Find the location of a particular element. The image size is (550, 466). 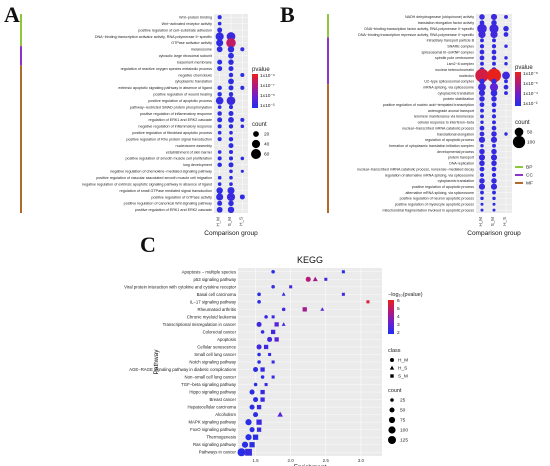

pathway-label: Breast cancer is located at coordinates (222, 399).